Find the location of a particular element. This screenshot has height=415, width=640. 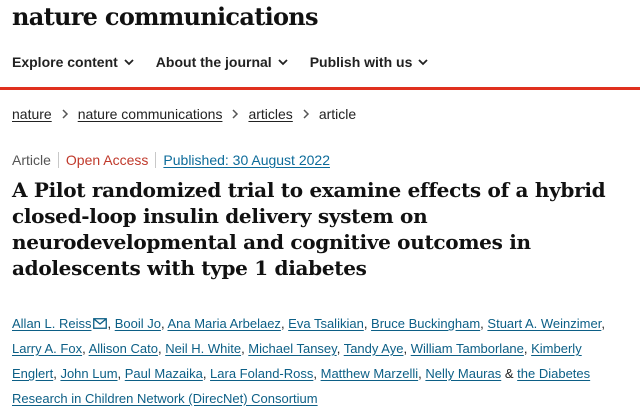

author-link: Matthew Marzelli is located at coordinates (369, 373).